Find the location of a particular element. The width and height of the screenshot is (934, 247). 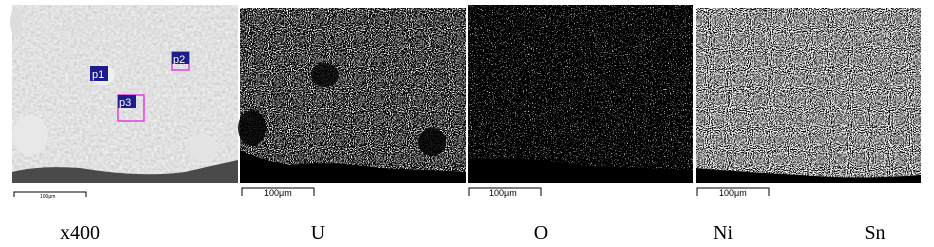

marker: p1 is located at coordinates (99, 73).